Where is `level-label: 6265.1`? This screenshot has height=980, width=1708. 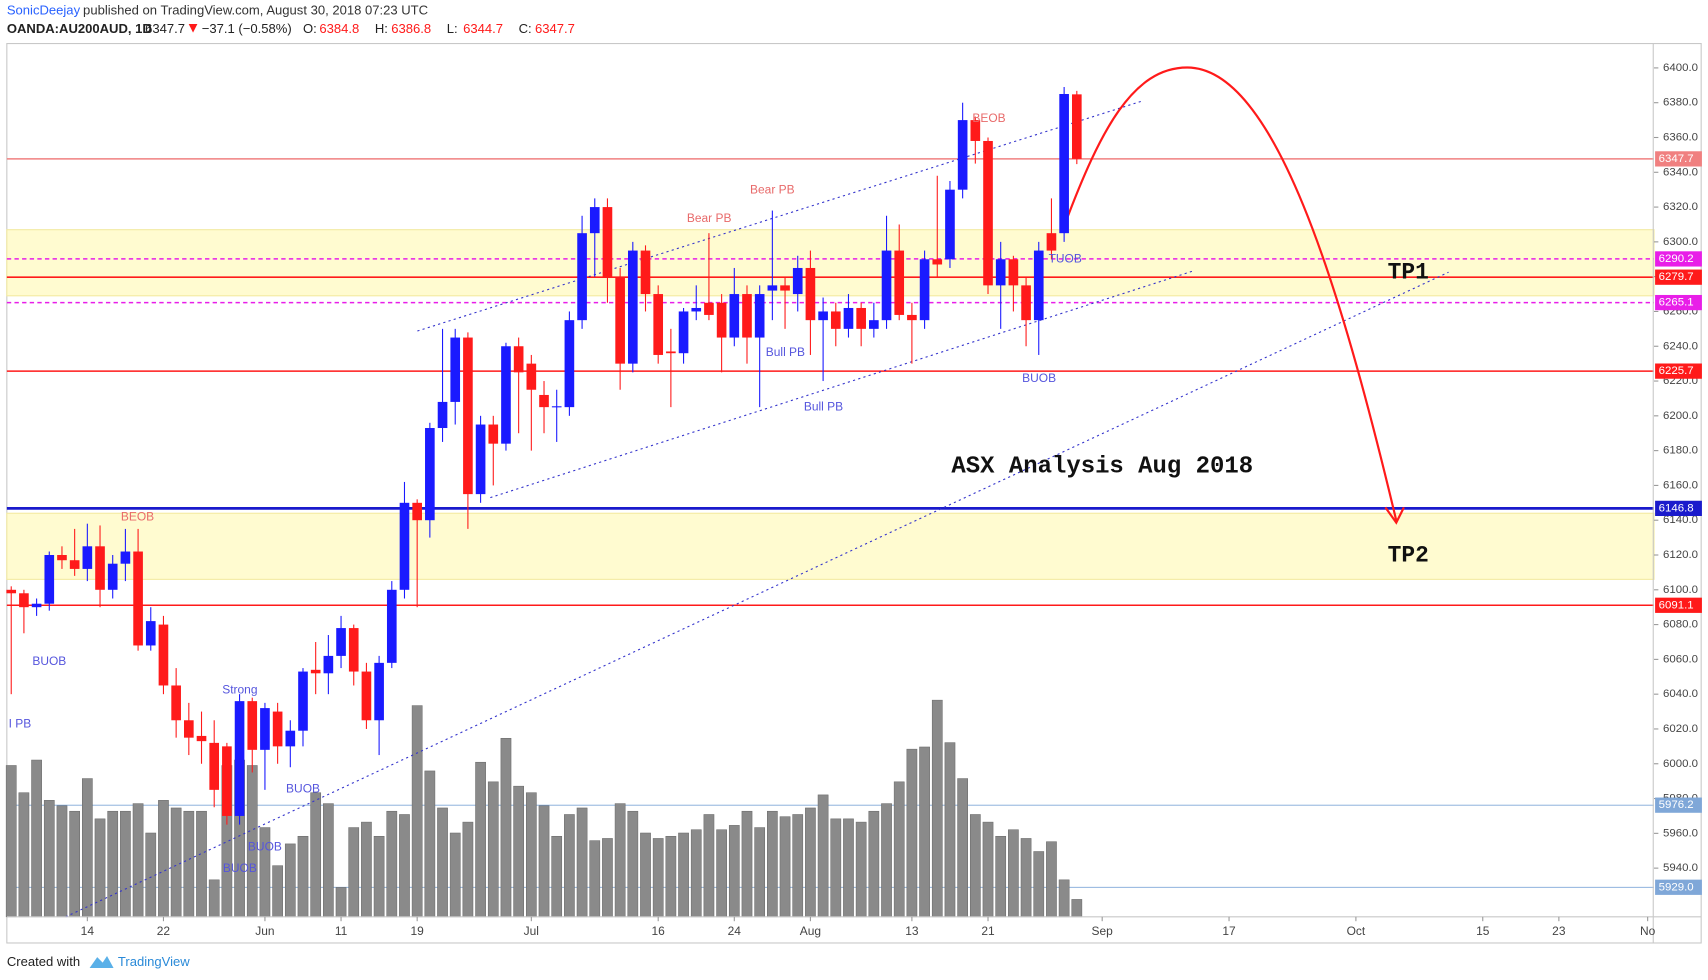
level-label: 6265.1 is located at coordinates (1676, 303).